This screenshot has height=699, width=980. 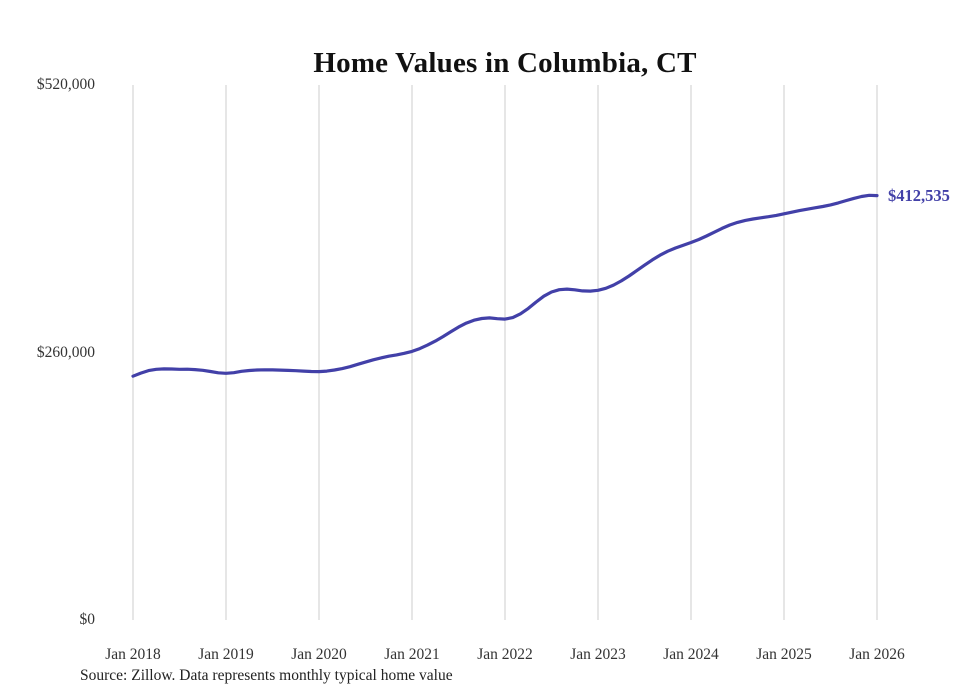 What do you see at coordinates (505, 654) in the screenshot?
I see `x-axis-tick-label: Jan 2022` at bounding box center [505, 654].